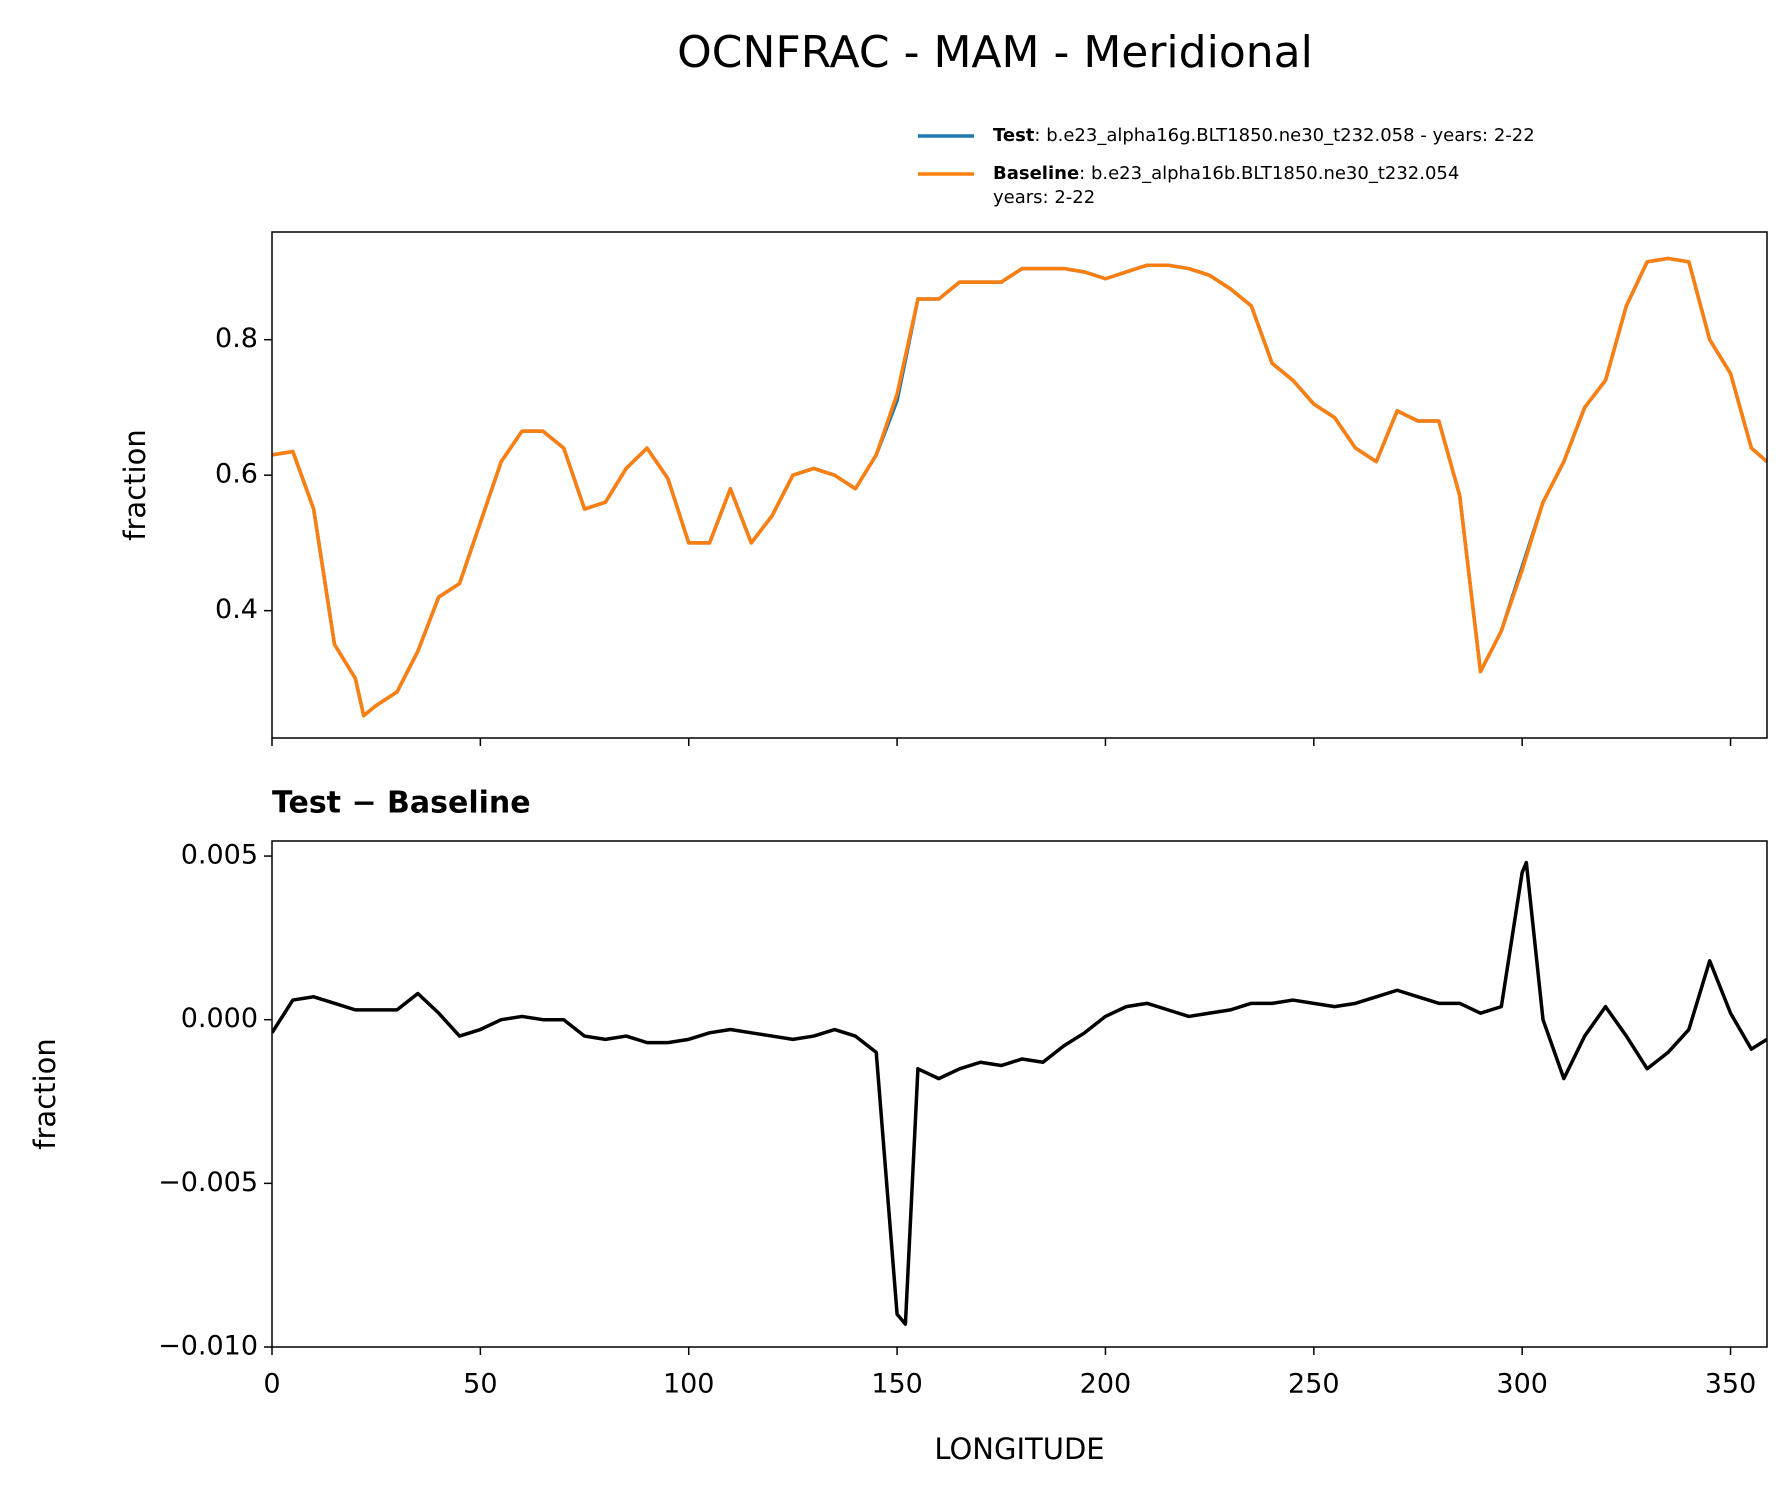 Image resolution: width=1791 pixels, height=1496 pixels. What do you see at coordinates (271, 1384) in the screenshot?
I see `x-tick-label: 0` at bounding box center [271, 1384].